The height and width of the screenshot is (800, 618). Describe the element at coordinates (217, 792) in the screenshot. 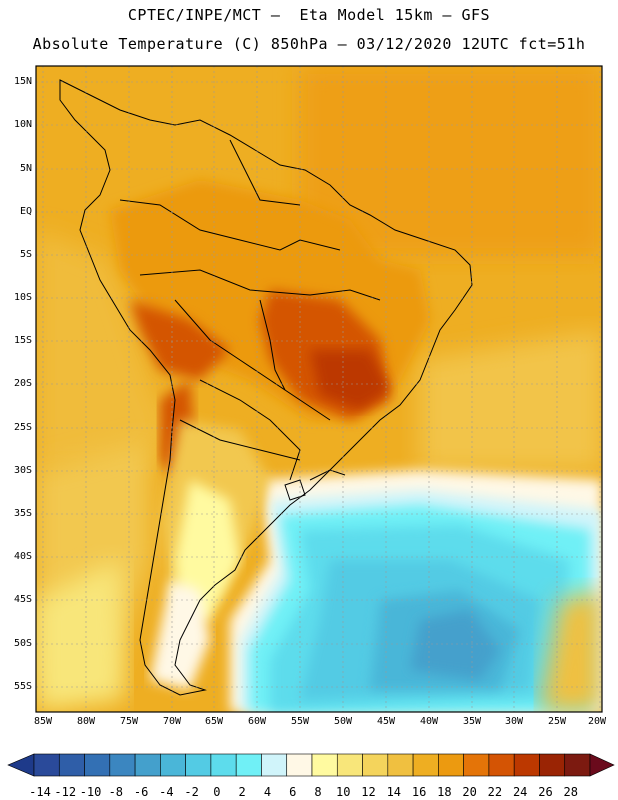

I see `colorbar-label: 0` at that location.